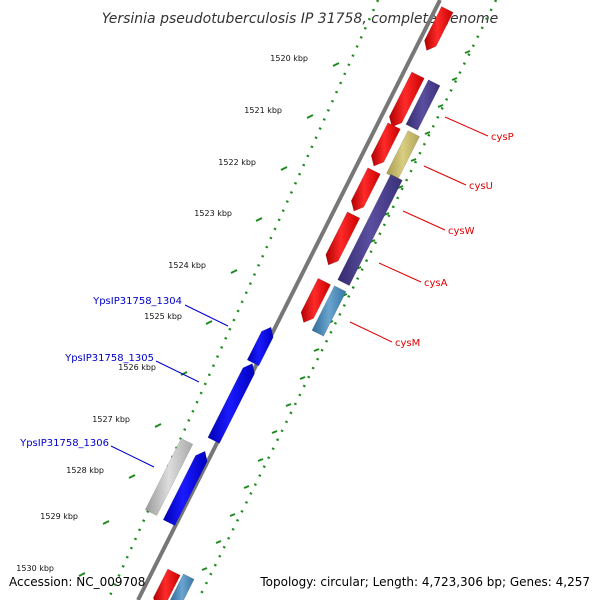 Image resolution: width=600 pixels, height=600 pixels. What do you see at coordinates (502, 137) in the screenshot?
I see `gene-label-cysP: cysP` at bounding box center [502, 137].